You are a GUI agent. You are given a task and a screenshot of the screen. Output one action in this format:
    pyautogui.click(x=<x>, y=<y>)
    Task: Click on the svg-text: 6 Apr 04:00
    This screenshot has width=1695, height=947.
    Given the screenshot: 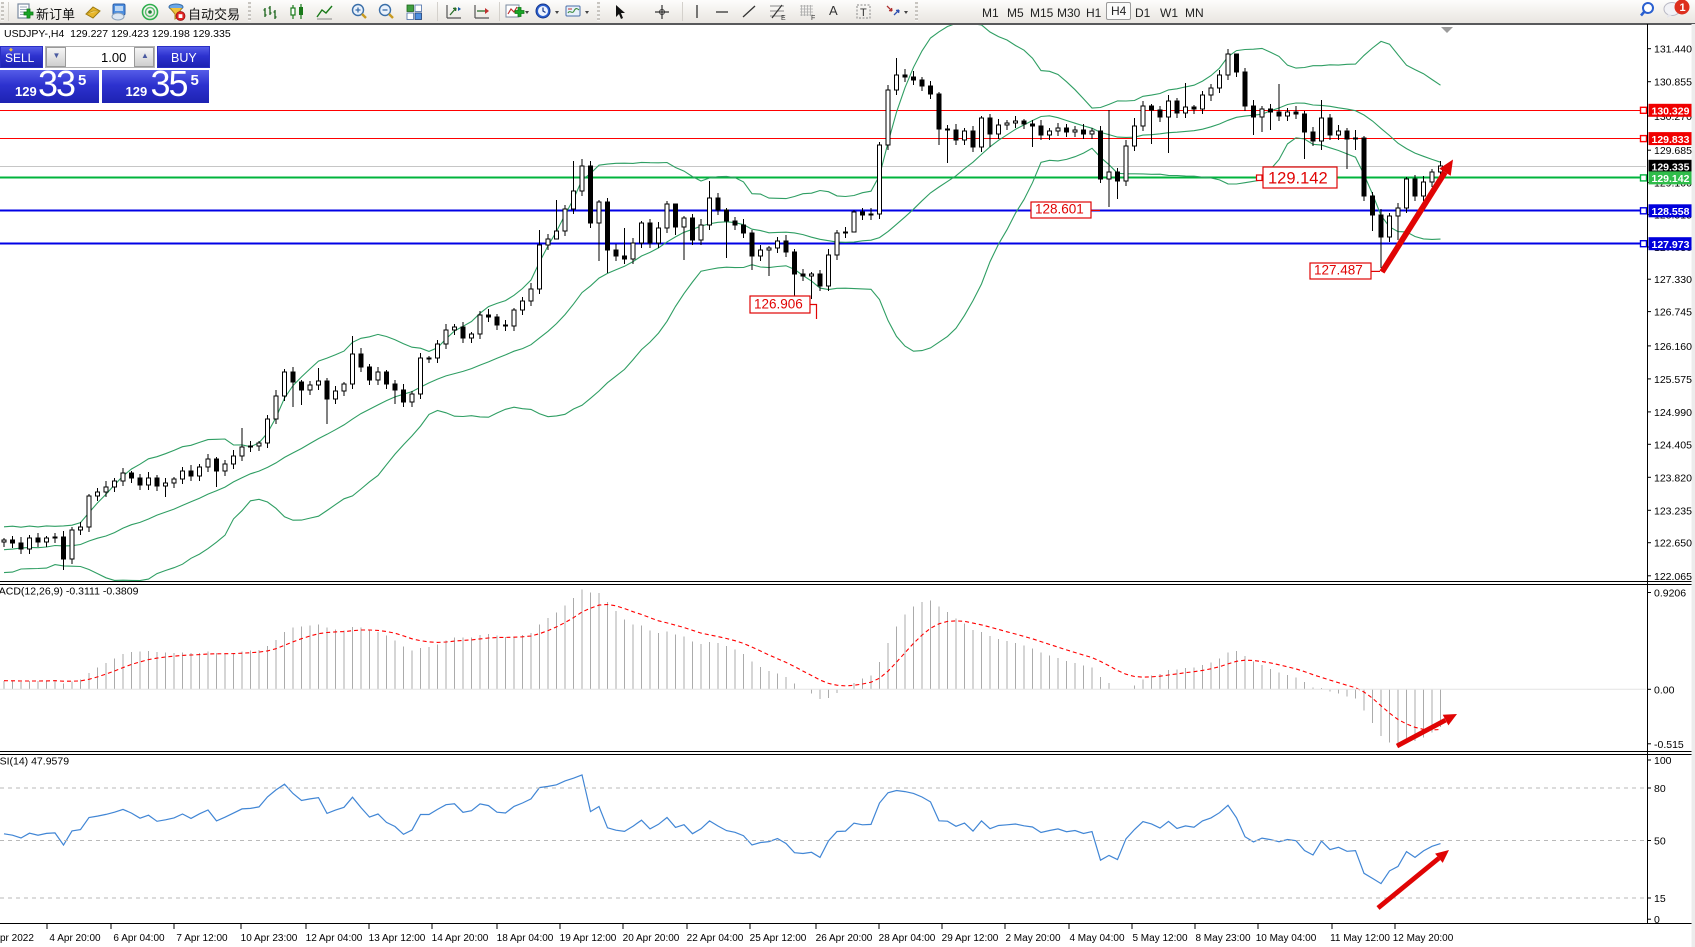 What is the action you would take?
    pyautogui.click(x=139, y=938)
    